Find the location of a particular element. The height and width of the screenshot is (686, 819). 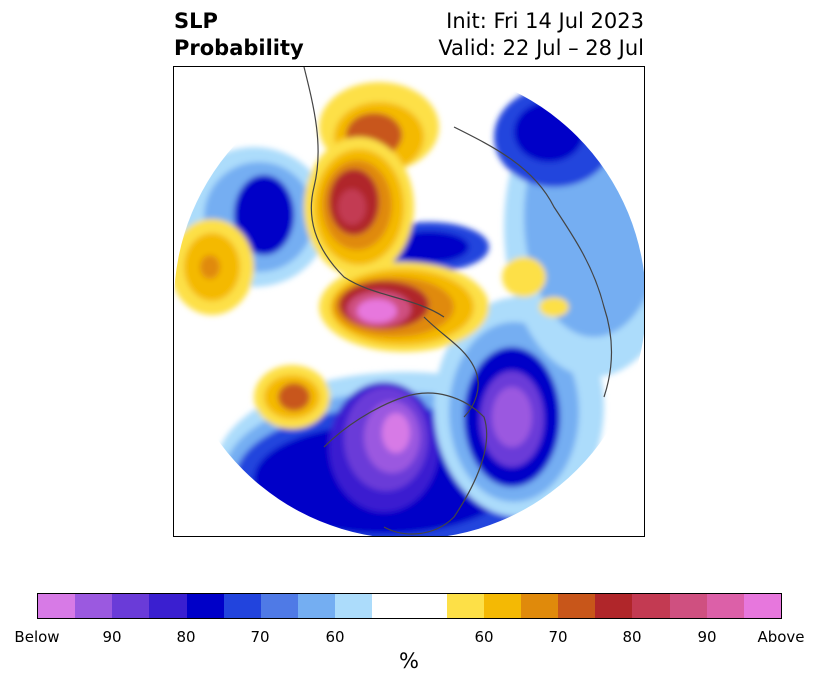

coastline-asia is located at coordinates (374, 192).